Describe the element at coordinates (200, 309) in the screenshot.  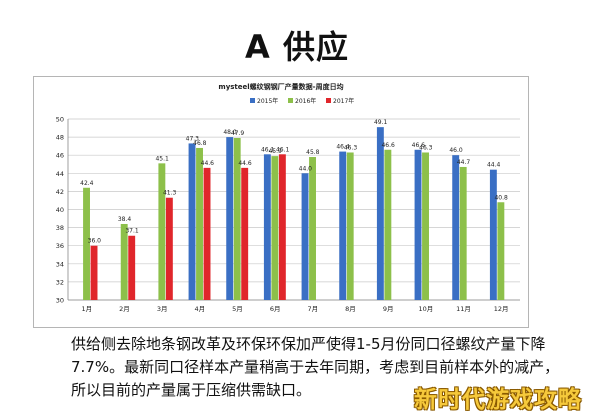
I see `x-tick-label: 4月` at that location.